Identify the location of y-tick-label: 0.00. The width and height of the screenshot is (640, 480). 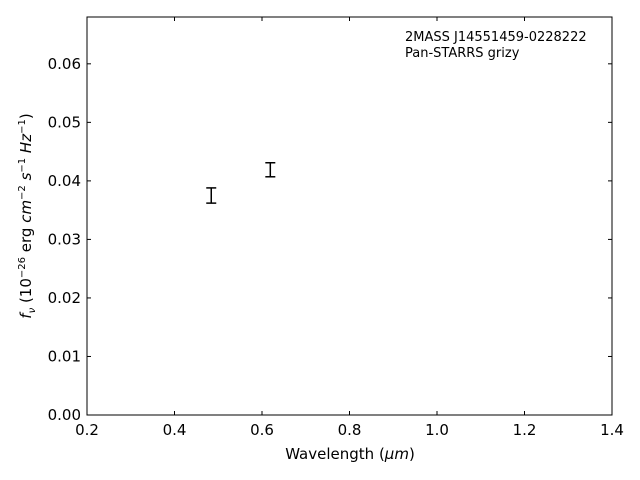
(64, 415).